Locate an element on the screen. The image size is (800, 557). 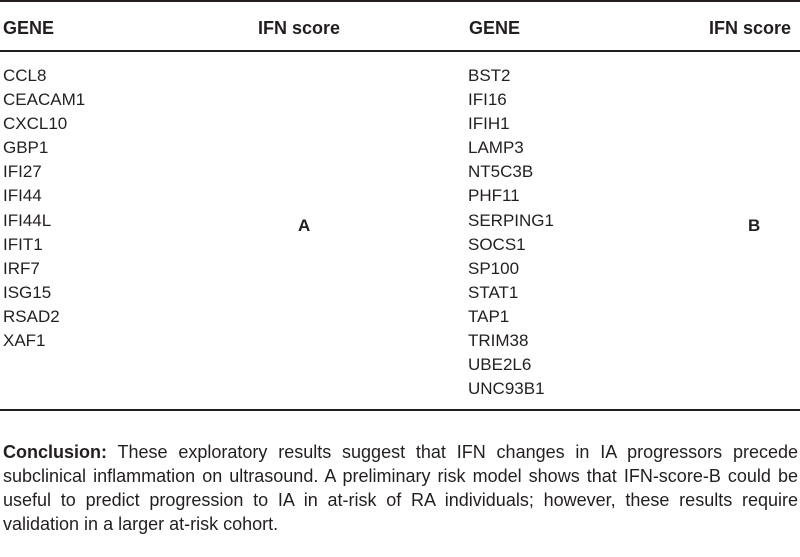
gene-item: SP100 is located at coordinates (494, 268).